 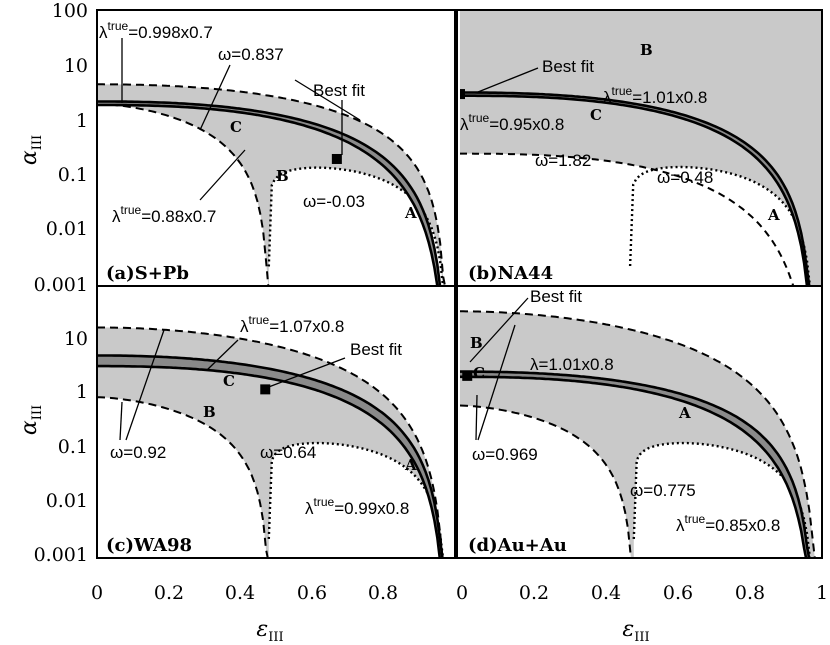 I want to click on panel-a, so click(x=272, y=184).